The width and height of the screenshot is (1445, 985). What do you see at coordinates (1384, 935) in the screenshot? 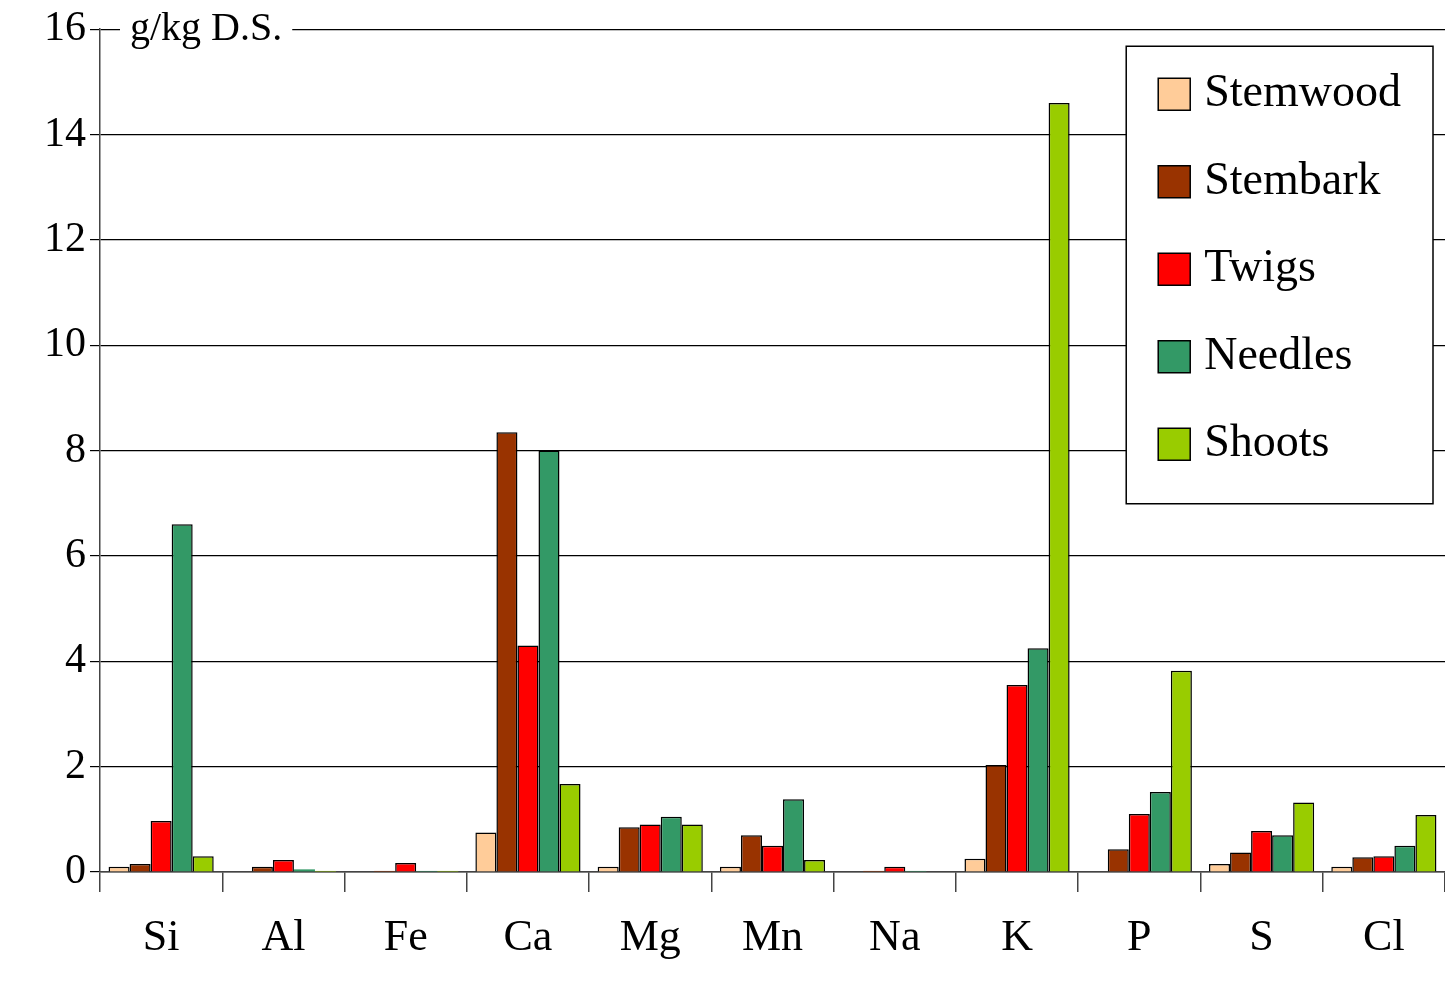
I see `x-tick-label: Cl` at bounding box center [1384, 935].